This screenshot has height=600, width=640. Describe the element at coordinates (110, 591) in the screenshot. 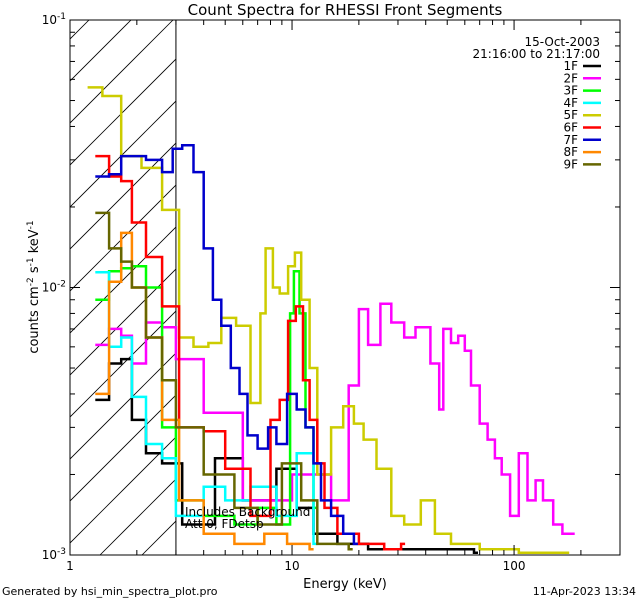

I see `footer-generated-by: Generated by hsi_min_spectra_plot.pro` at that location.